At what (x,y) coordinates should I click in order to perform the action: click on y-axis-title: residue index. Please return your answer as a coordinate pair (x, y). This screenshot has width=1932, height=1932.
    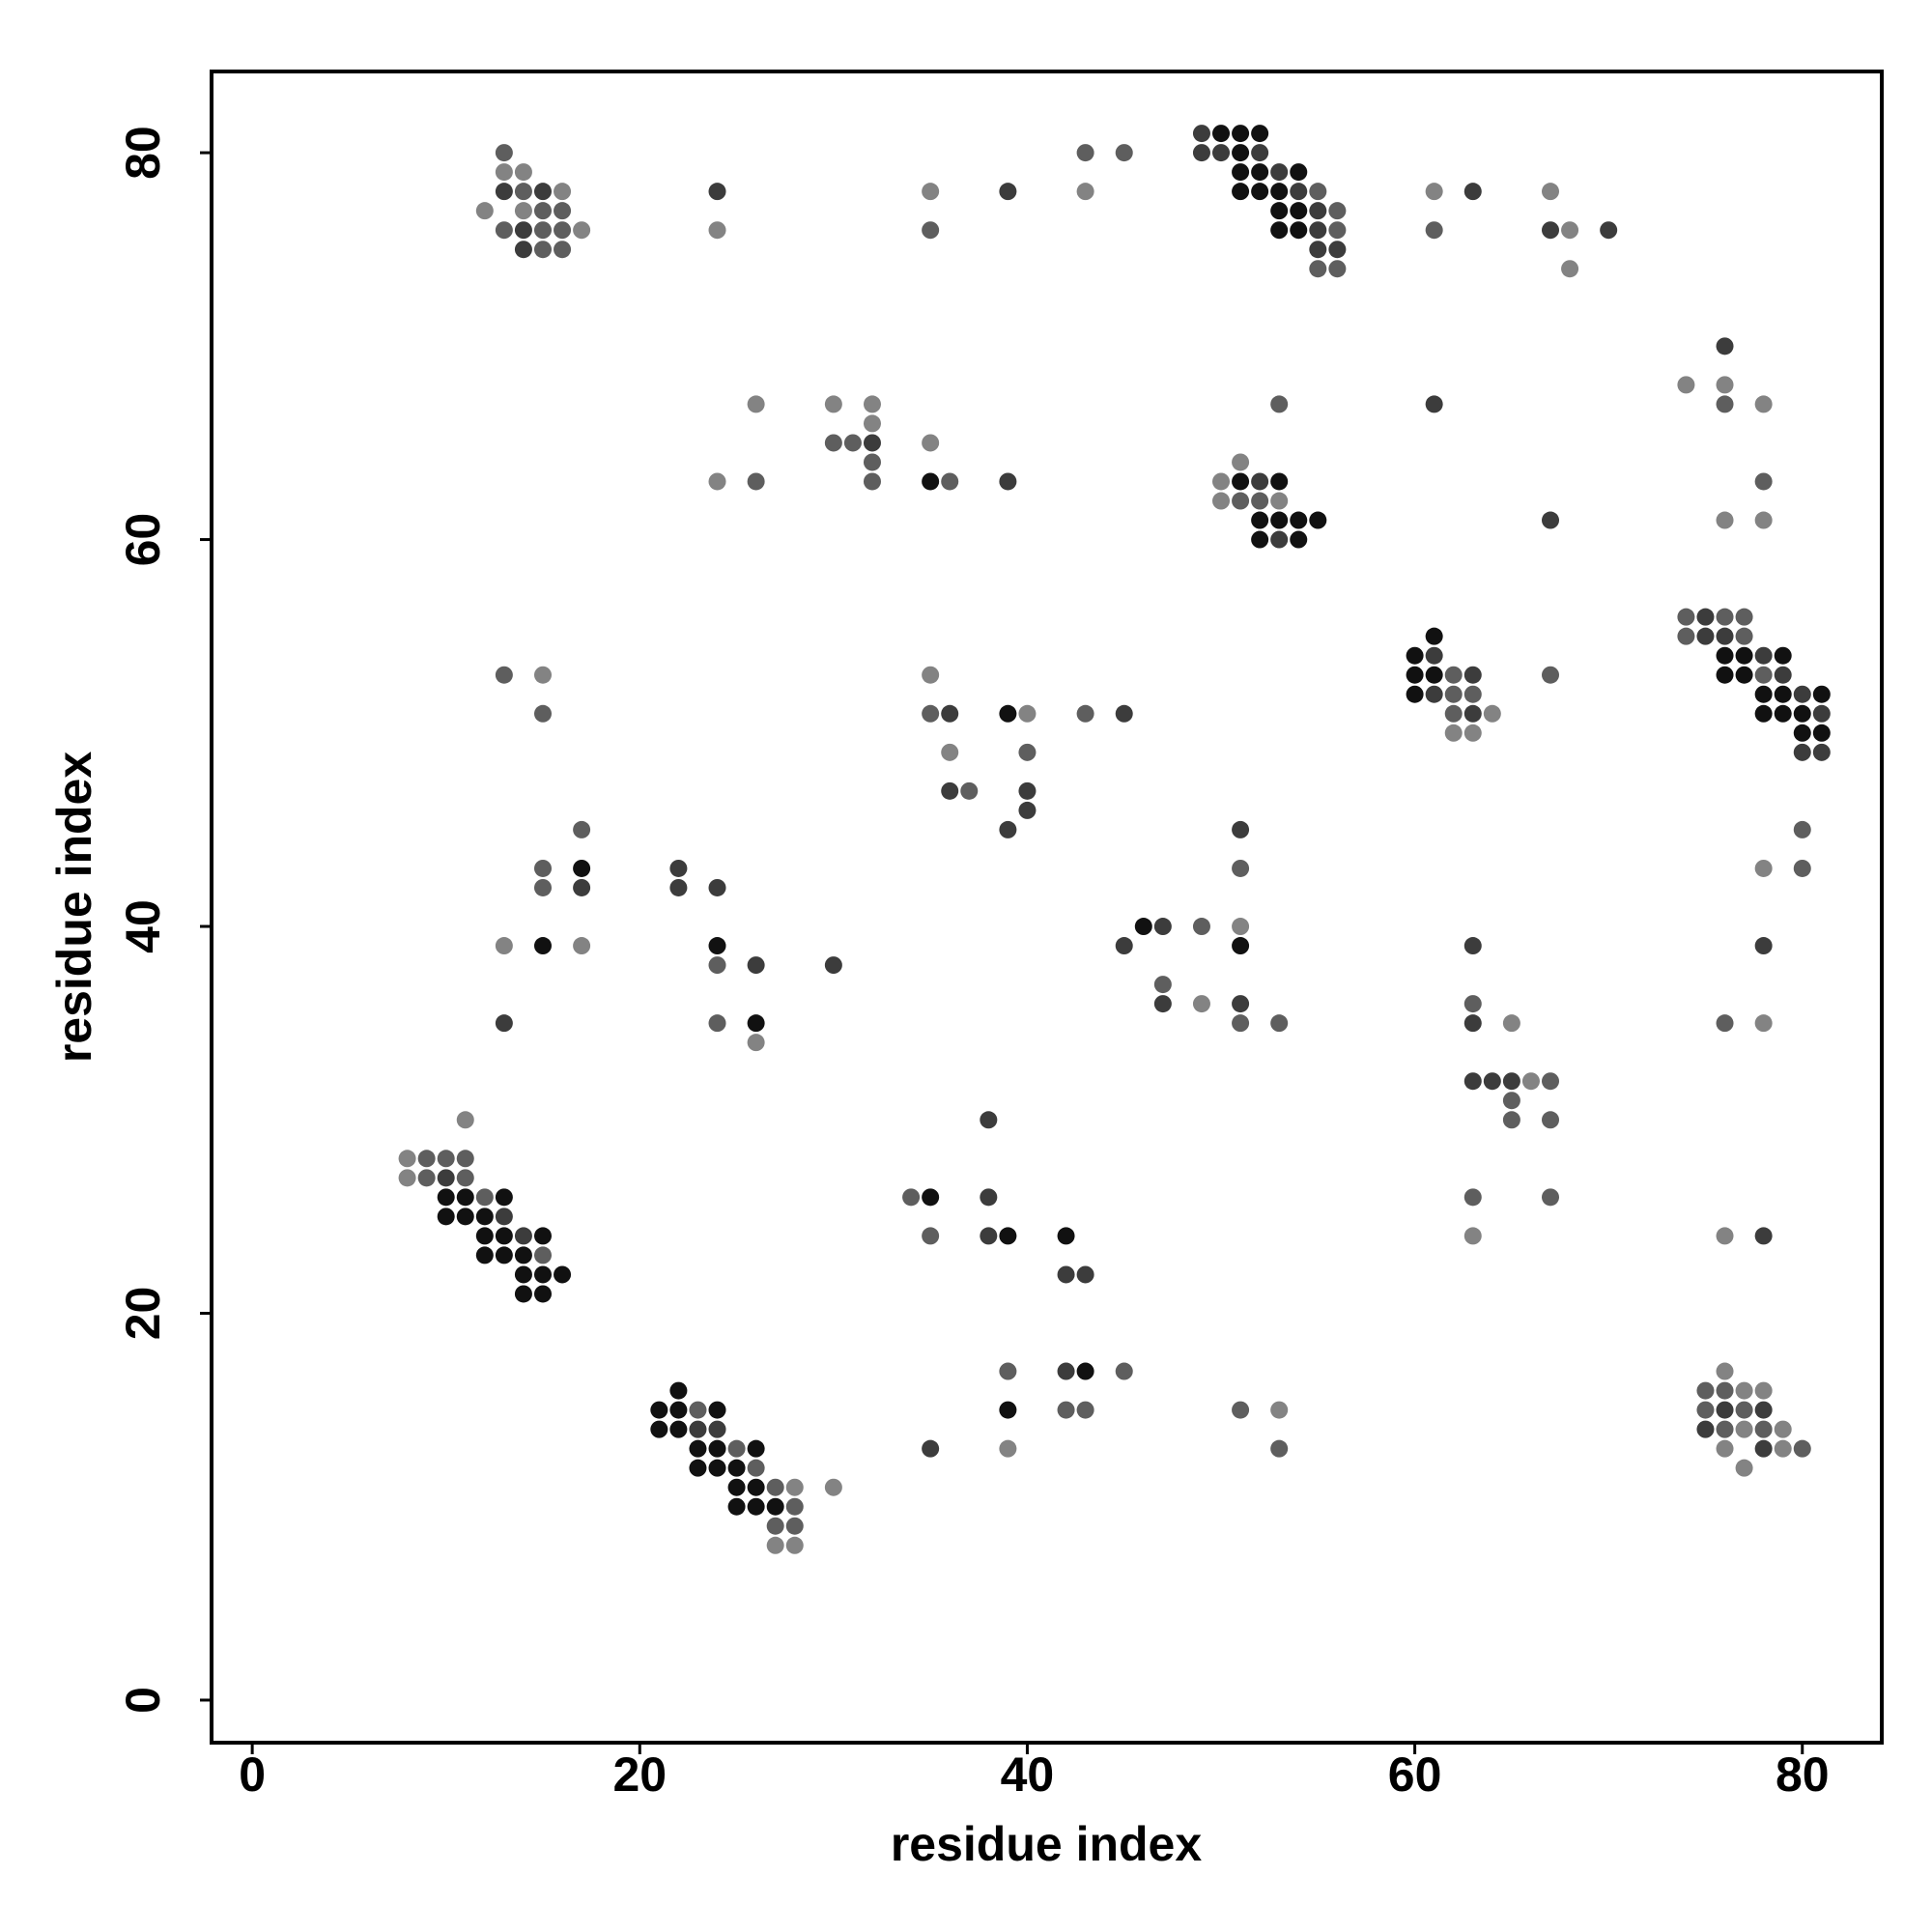
    Looking at the image, I should click on (74, 908).